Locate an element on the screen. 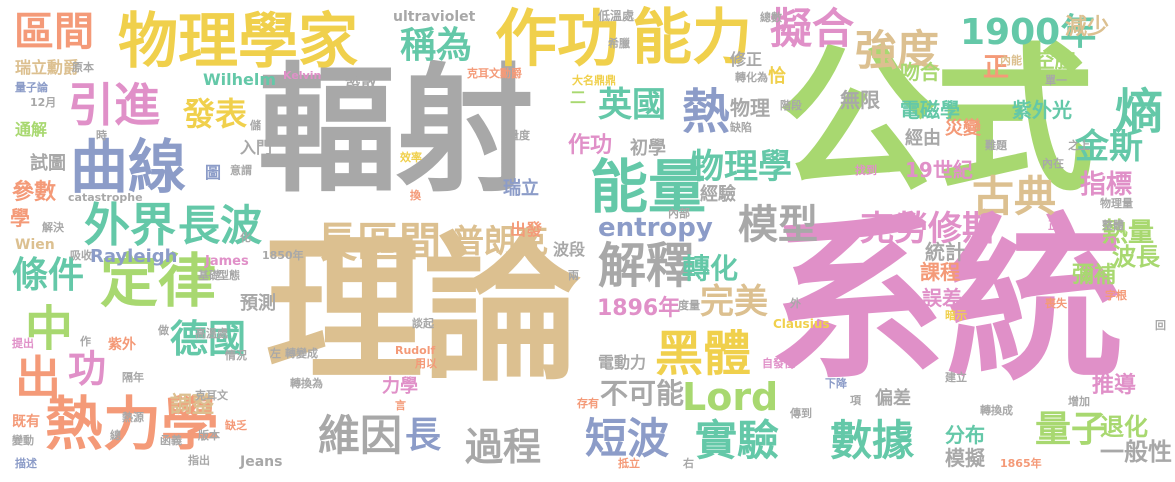 The height and width of the screenshot is (482, 1175). word: 原本 is located at coordinates (83, 67).